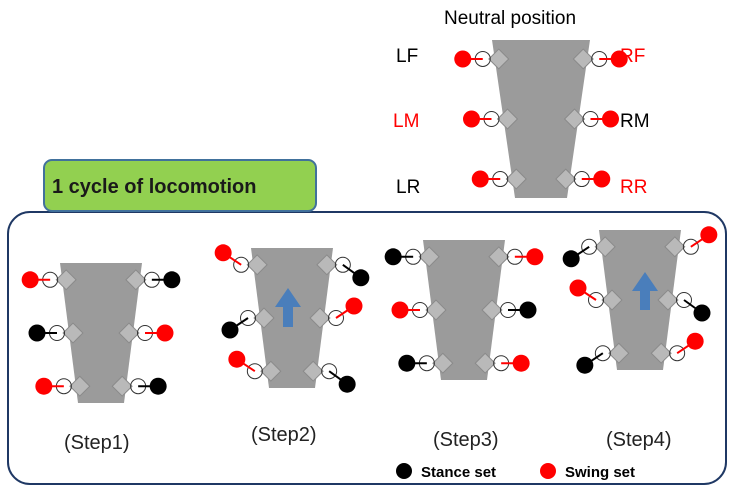  I want to click on step1-label: (Step1), so click(97, 443).